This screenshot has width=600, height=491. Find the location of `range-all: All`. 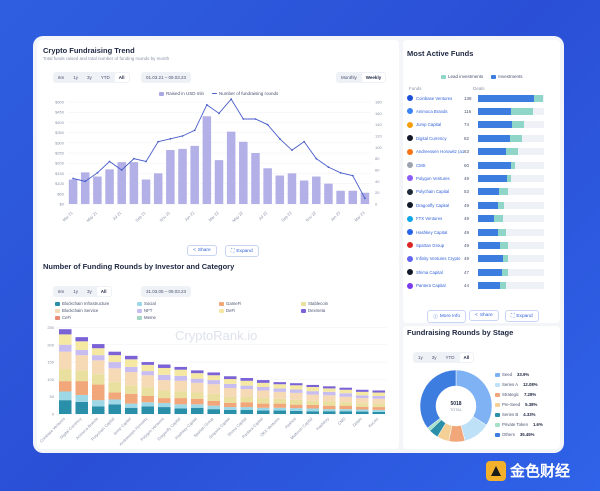

range-all: All is located at coordinates (121, 77).